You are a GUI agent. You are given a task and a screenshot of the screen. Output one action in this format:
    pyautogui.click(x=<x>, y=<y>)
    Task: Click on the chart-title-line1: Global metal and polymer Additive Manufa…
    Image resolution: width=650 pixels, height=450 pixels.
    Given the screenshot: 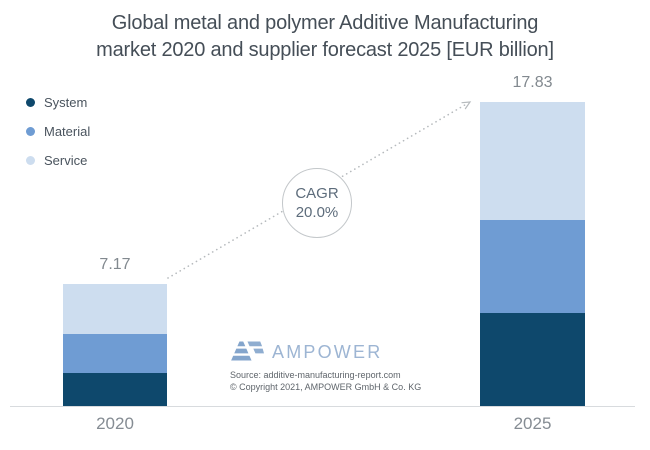 What is the action you would take?
    pyautogui.click(x=325, y=23)
    